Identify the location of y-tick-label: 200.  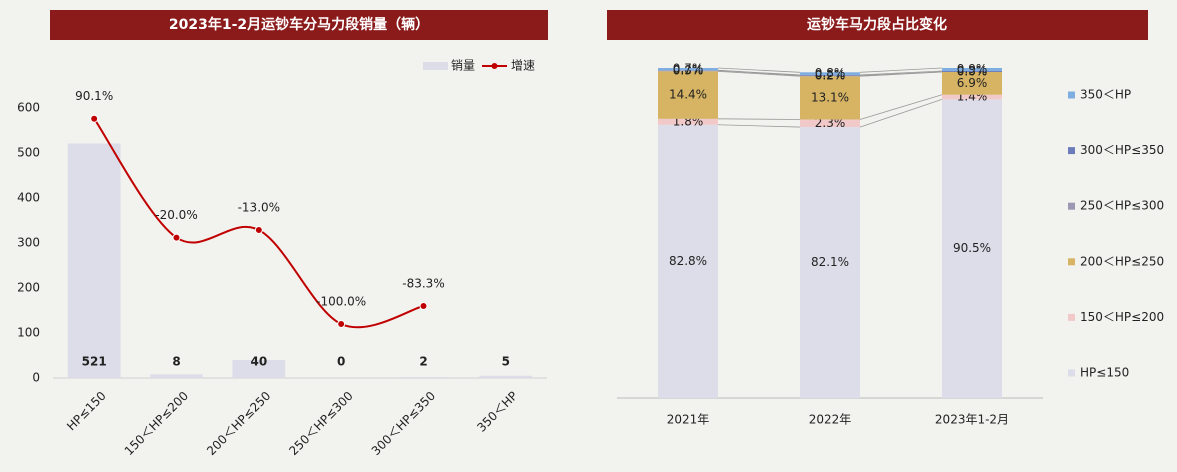
(28, 288).